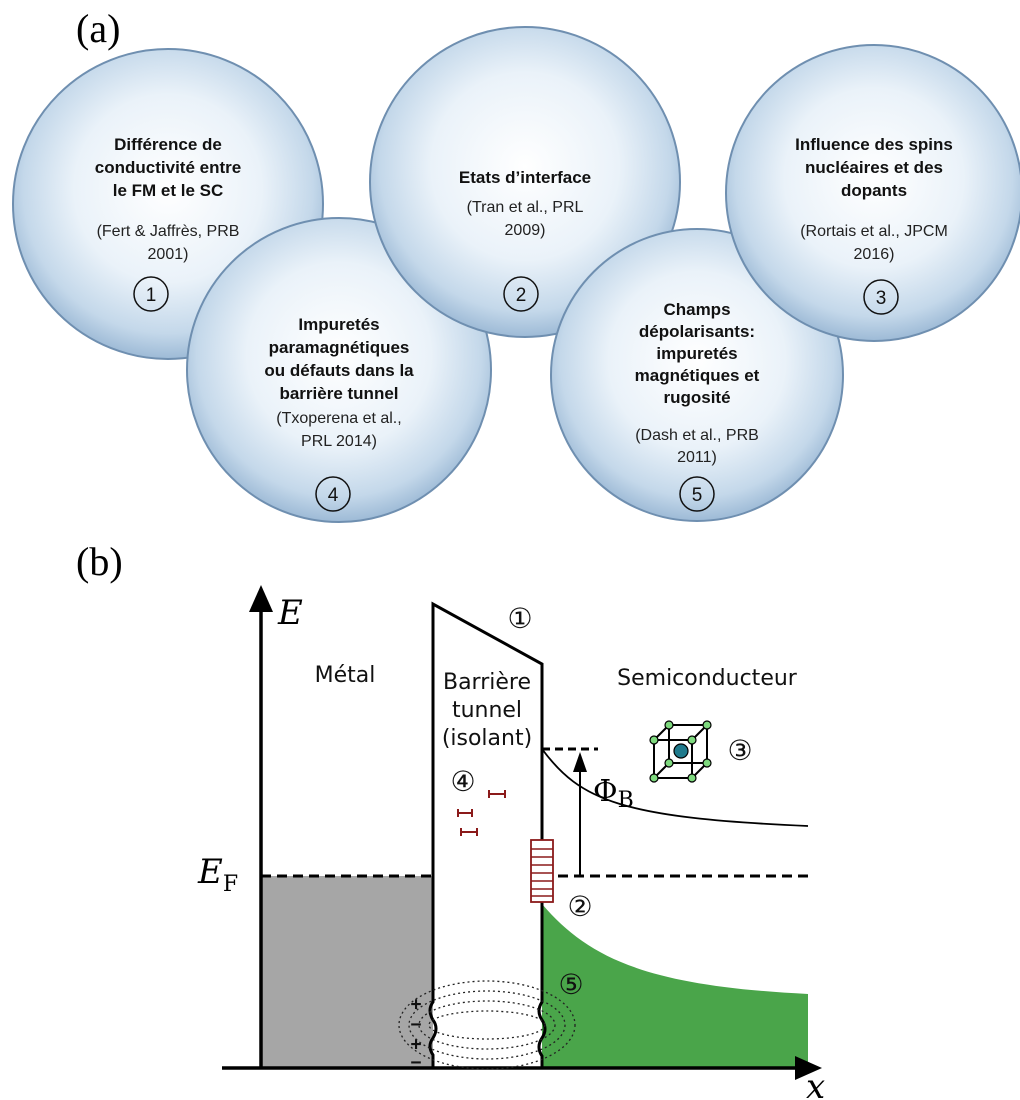 This screenshot has width=1020, height=1100. I want to click on circle-4-ref-line: (Txoperena et al.,, so click(338, 418).